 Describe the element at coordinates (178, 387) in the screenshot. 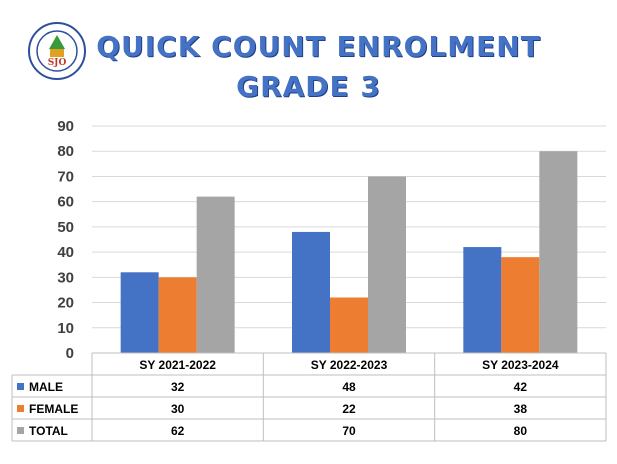

I see `data-label: 32` at that location.